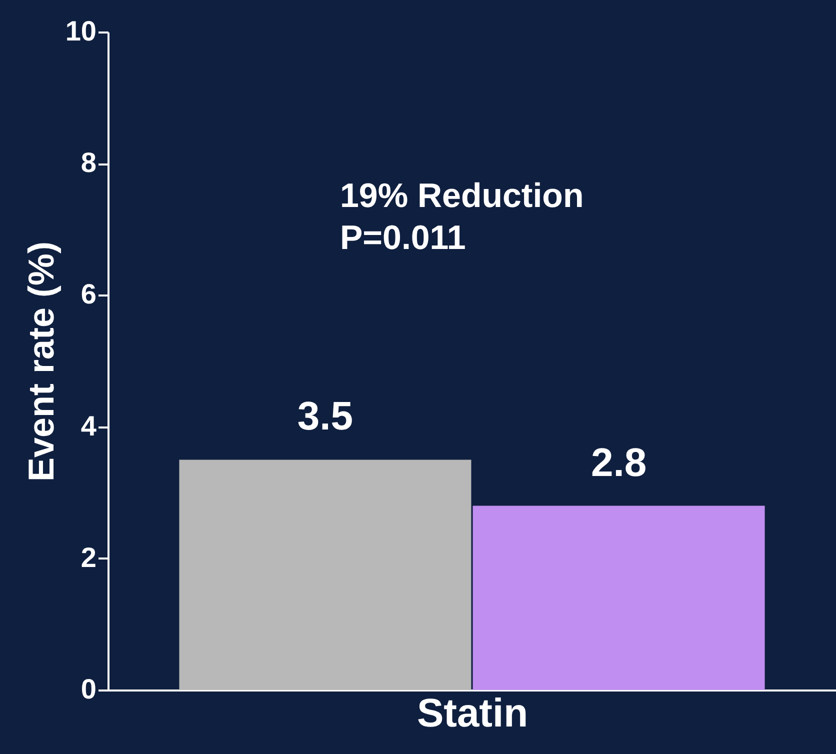 The width and height of the screenshot is (836, 754). I want to click on y-tick-label: 10, so click(80, 31).